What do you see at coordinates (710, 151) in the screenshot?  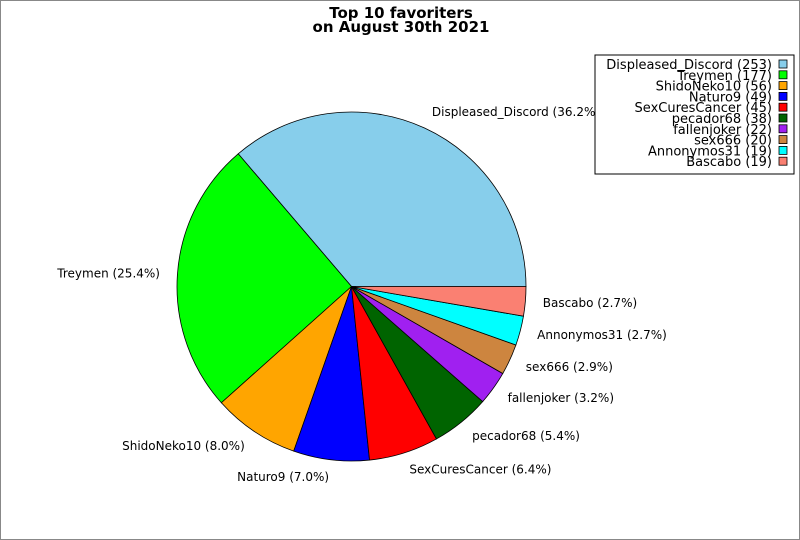 I see `legend-entry: Annonymos31 (19)` at bounding box center [710, 151].